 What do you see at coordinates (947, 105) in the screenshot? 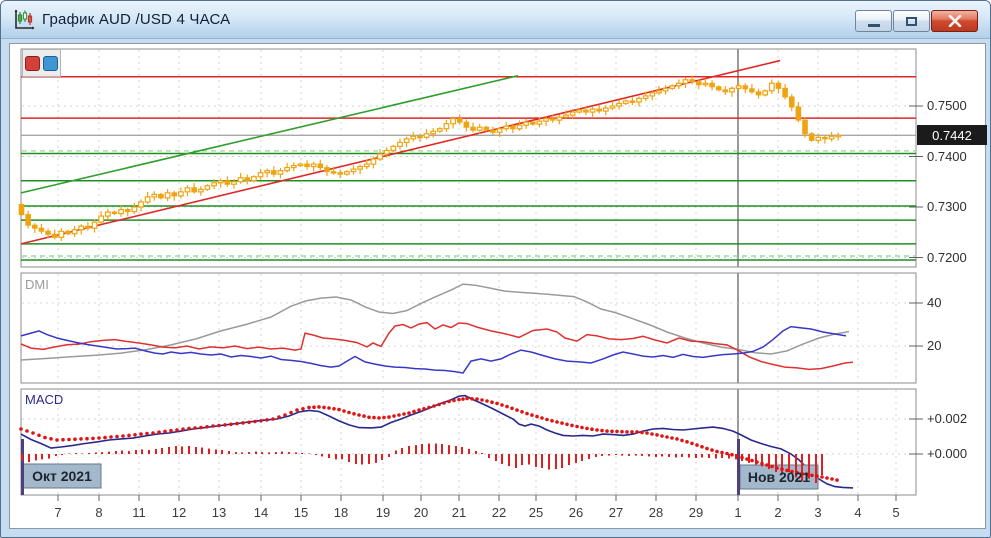
I see `price-axis-label: 0.7500` at bounding box center [947, 105].